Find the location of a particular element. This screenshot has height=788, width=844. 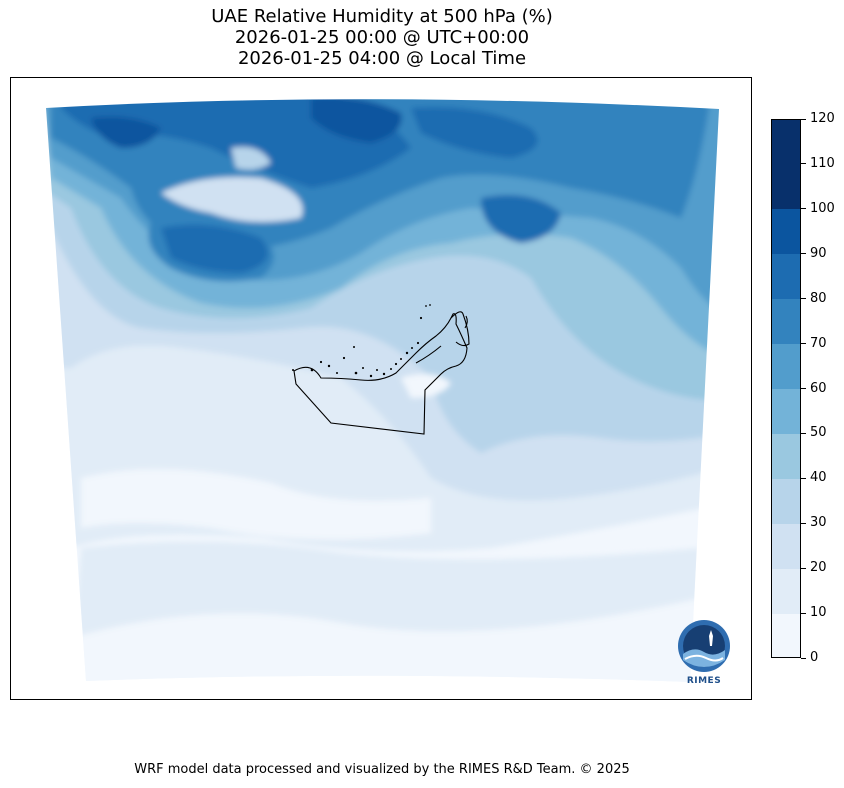

colorbar-outline is located at coordinates (786, 388).